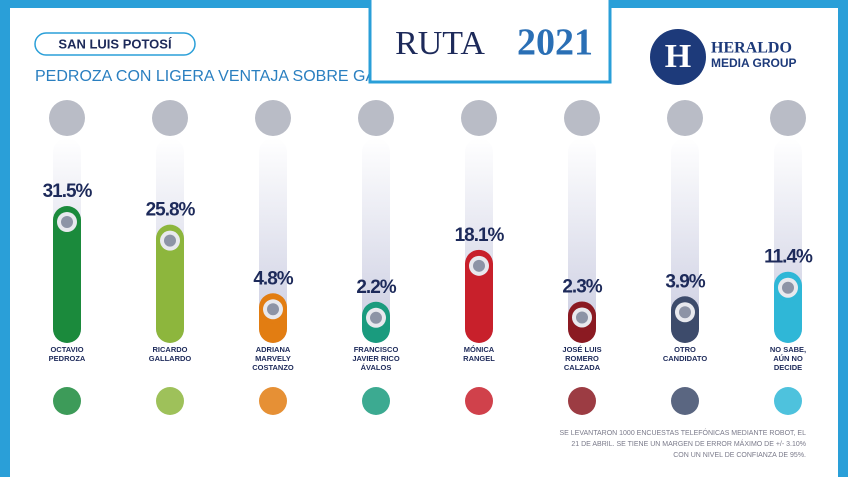  Describe the element at coordinates (788, 257) in the screenshot. I see `value-label: 11.4%` at that location.